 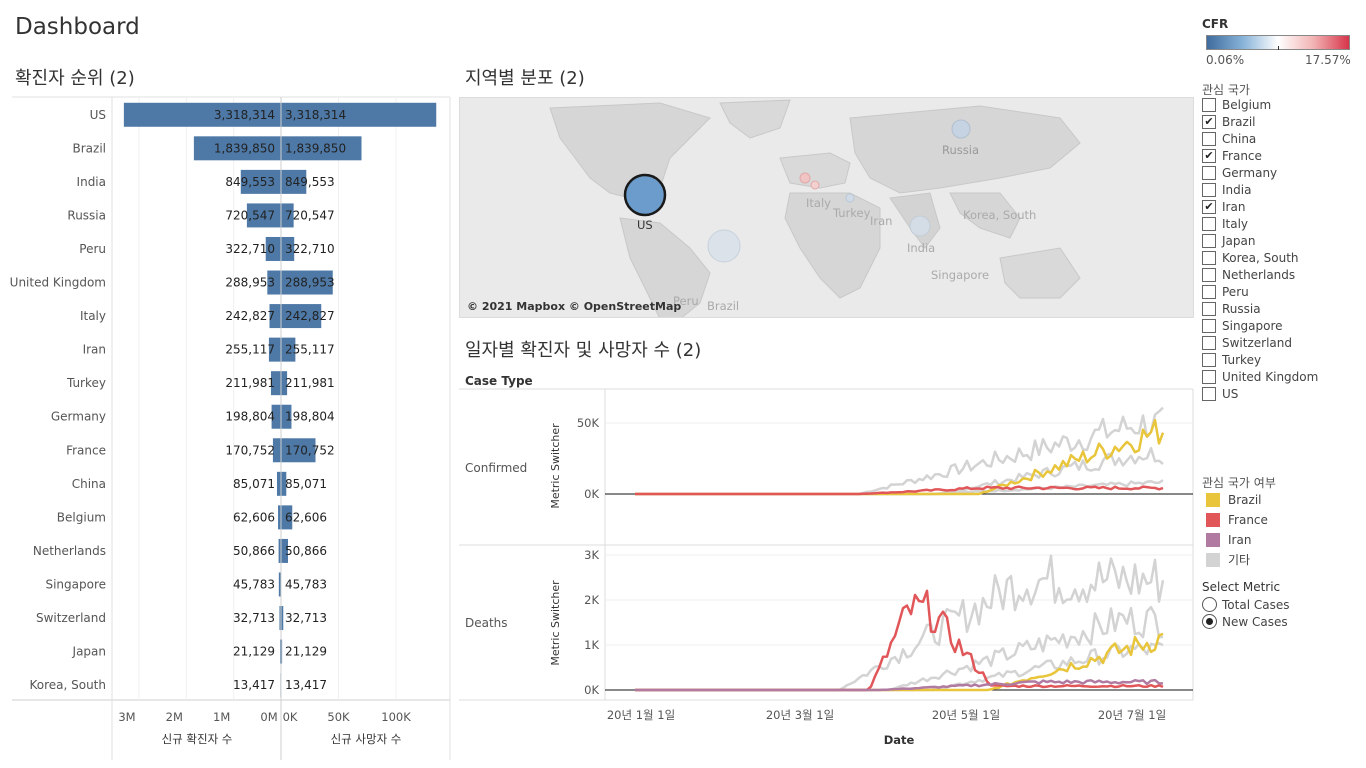 I want to click on country-filter-item: Belgium, so click(x=1236, y=104).